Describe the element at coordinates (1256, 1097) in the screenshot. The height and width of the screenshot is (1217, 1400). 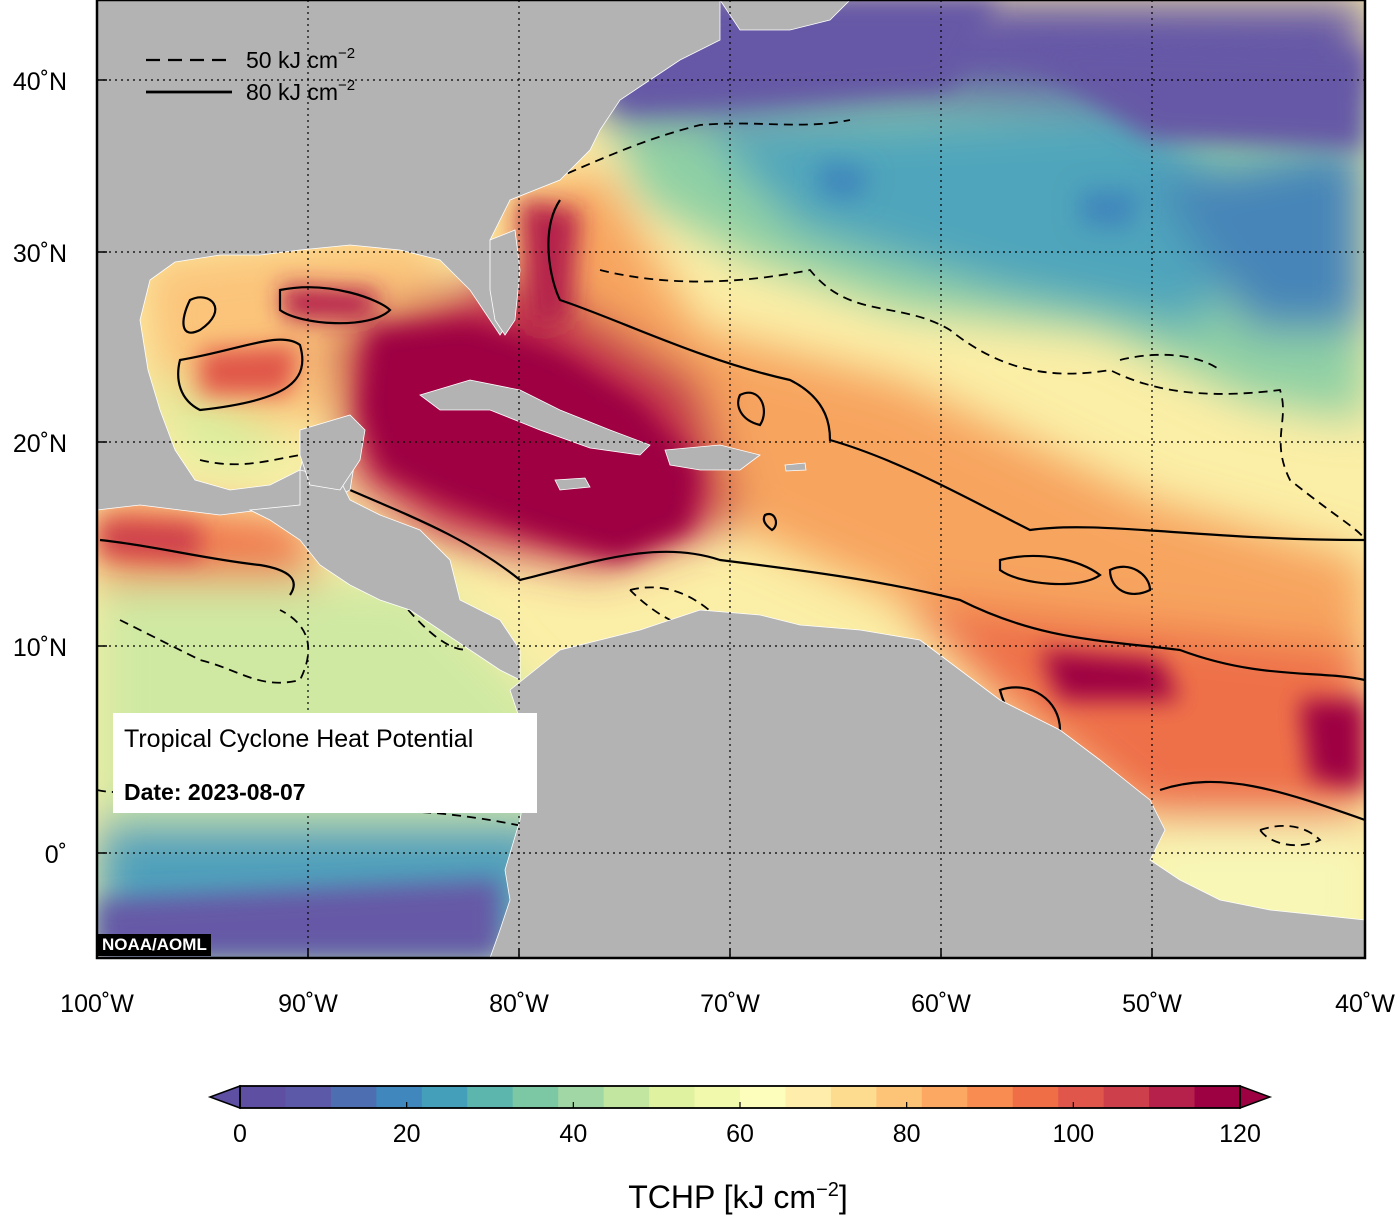
I see `colorbar-max-arrow` at that location.